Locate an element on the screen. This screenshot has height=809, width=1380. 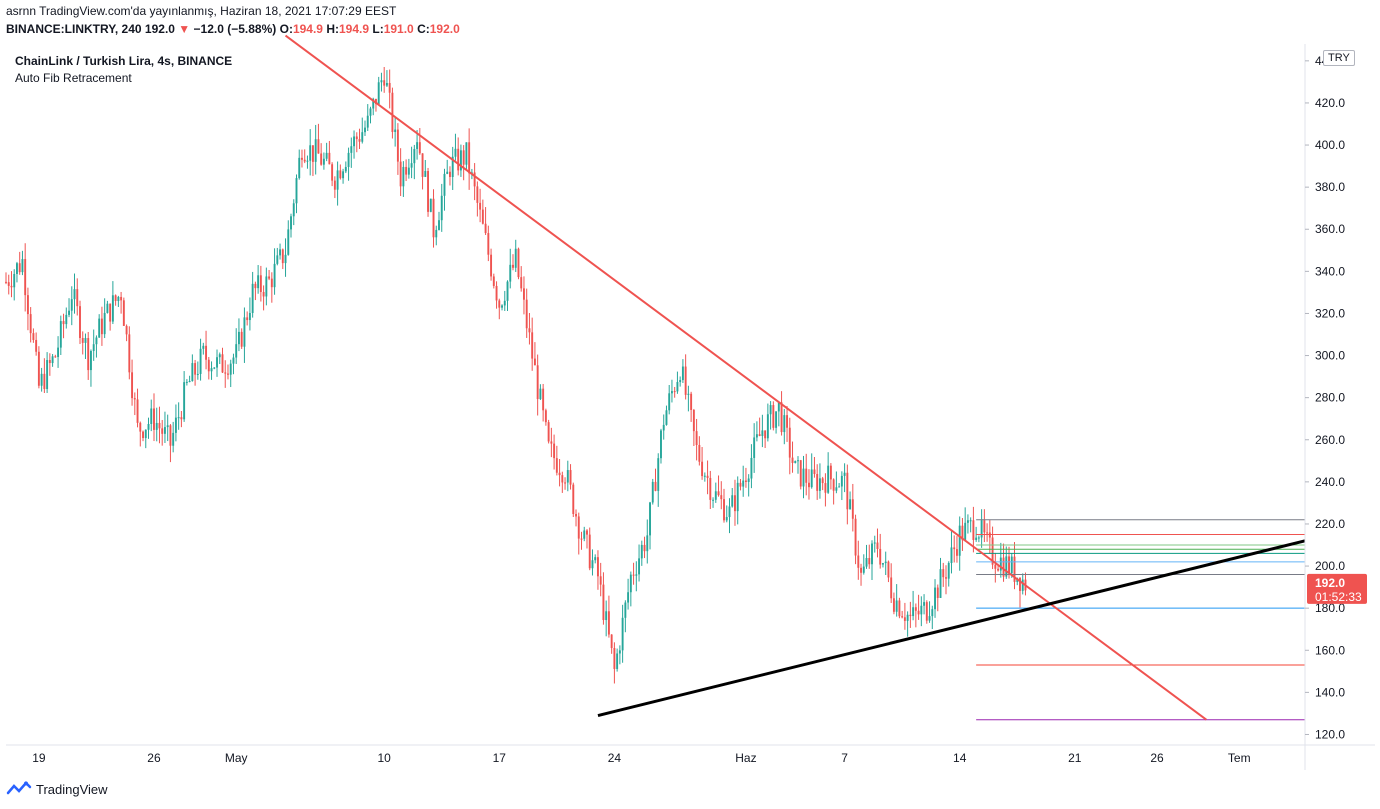
footer-brand: TradingView is located at coordinates (57, 789).